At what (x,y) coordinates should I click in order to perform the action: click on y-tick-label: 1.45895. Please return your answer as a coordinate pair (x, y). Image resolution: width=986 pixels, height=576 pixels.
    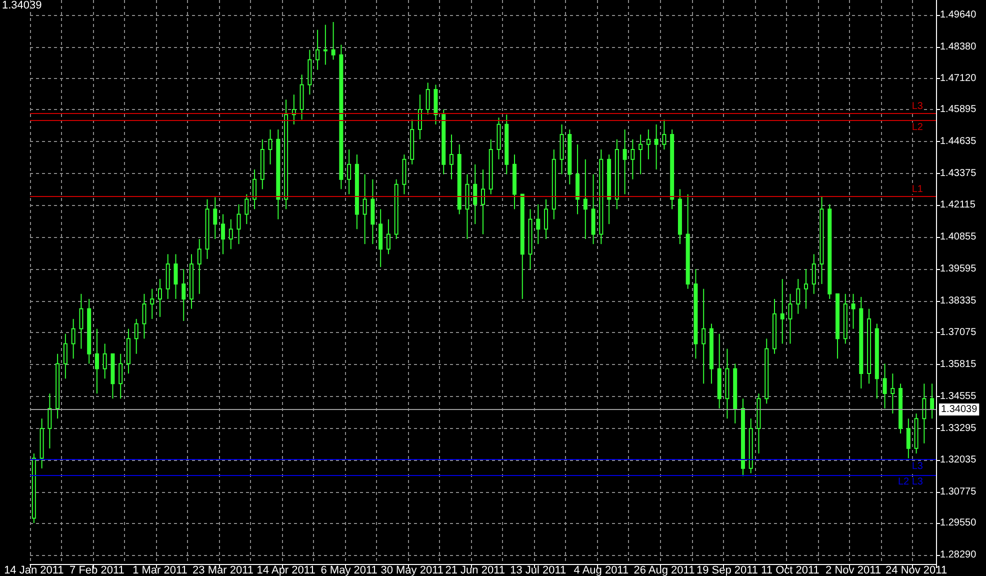
    Looking at the image, I should click on (958, 110).